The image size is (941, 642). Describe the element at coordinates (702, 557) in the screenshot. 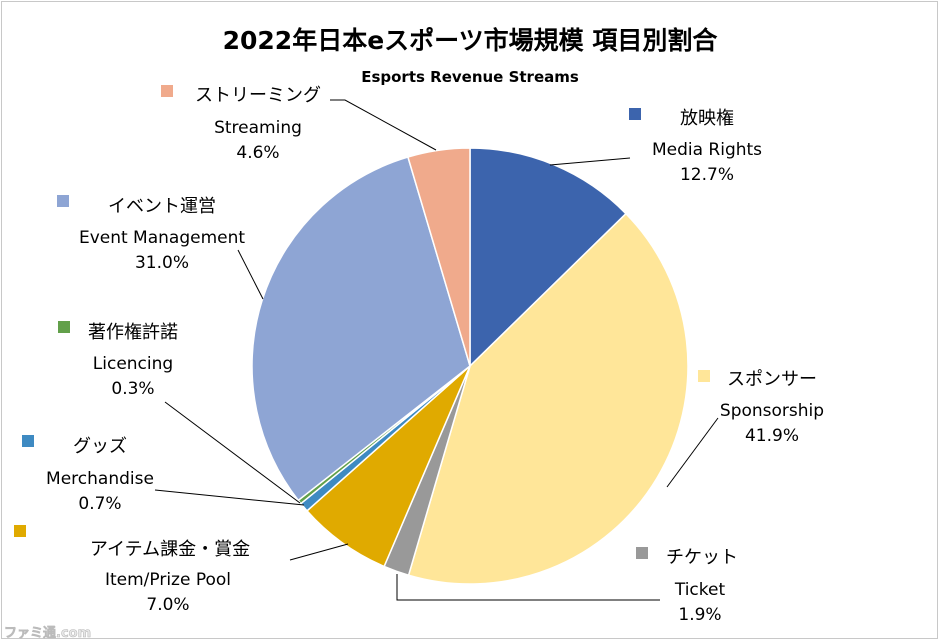

I see `slice-label-jp-2: チケット` at that location.